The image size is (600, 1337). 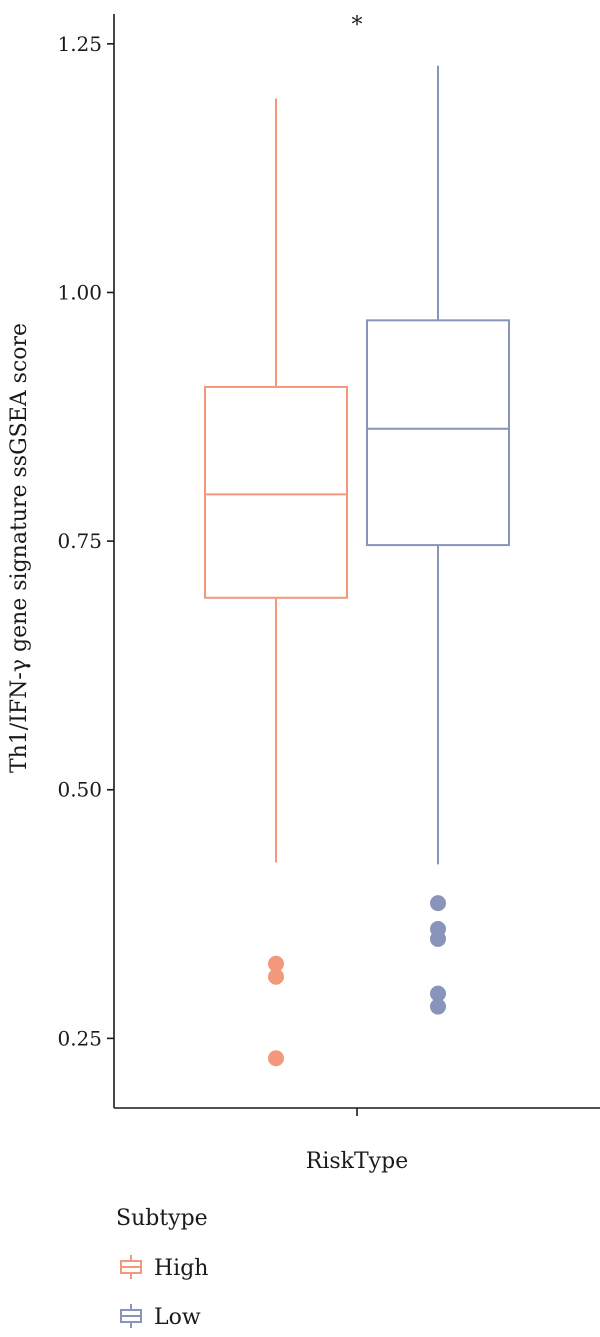 I want to click on legend: Subtype High Low, so click(x=162, y=1268).